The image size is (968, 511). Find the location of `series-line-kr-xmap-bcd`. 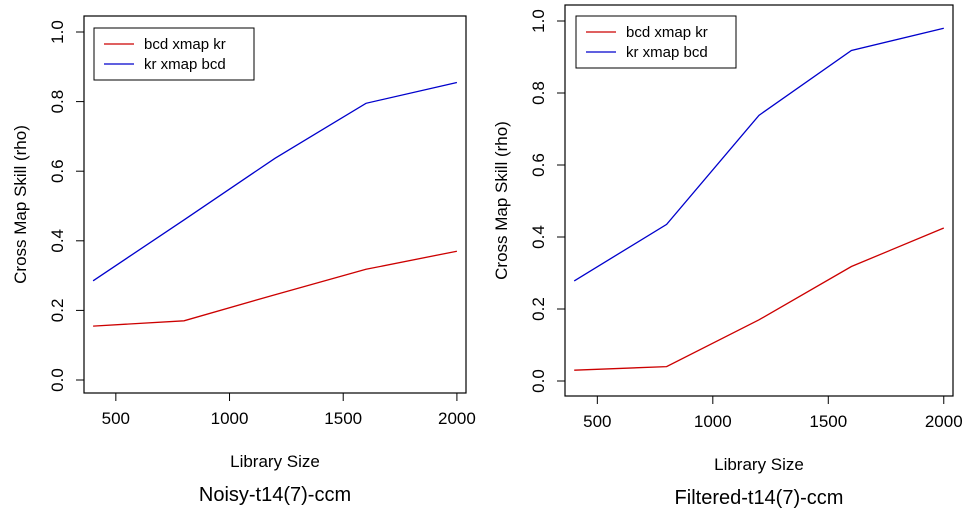

series-line-kr-xmap-bcd is located at coordinates (275, 181).